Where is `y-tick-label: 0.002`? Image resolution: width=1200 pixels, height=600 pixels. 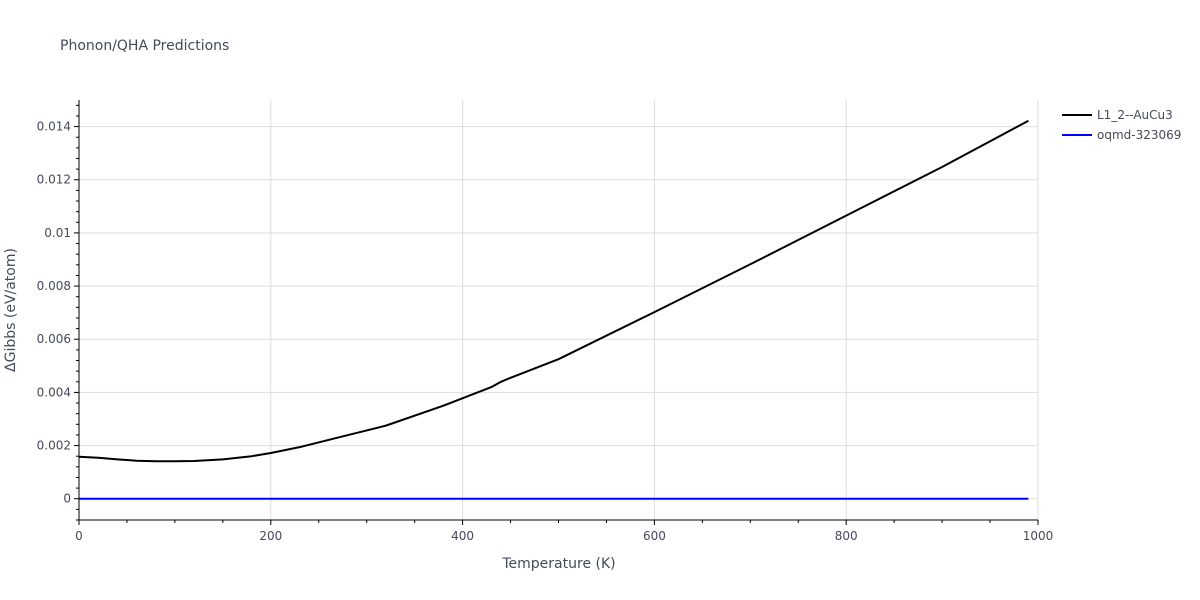 y-tick-label: 0.002 is located at coordinates (54, 446).